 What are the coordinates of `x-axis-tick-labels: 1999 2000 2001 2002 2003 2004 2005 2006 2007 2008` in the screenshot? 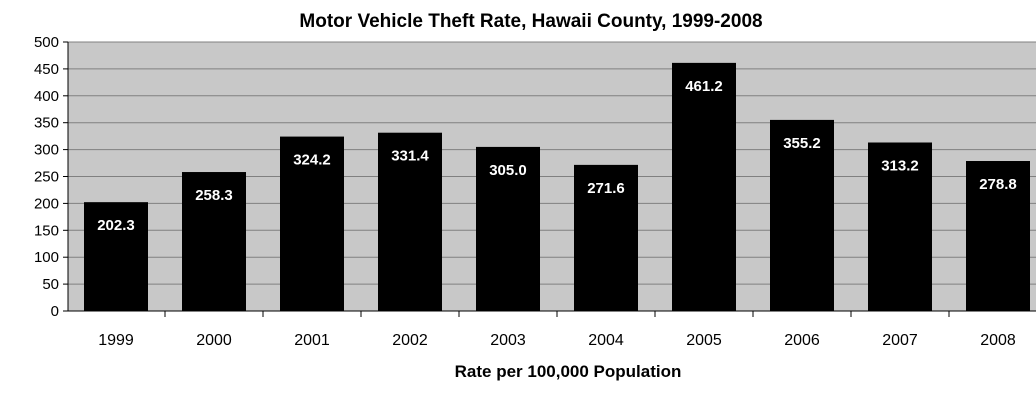 It's located at (557, 340).